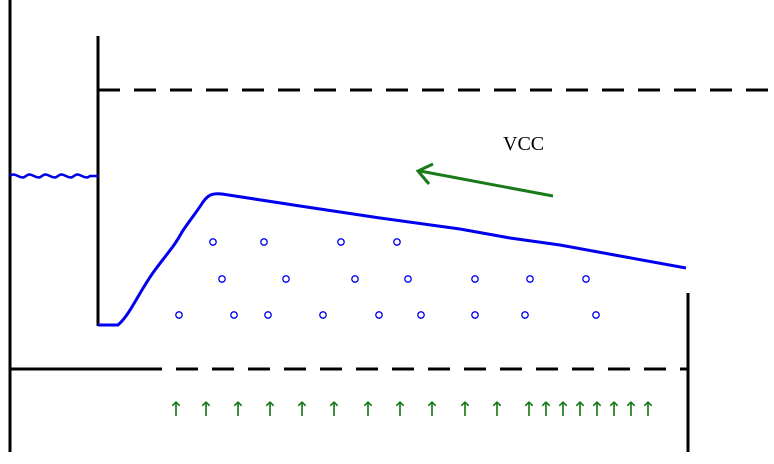 This screenshot has width=774, height=464. What do you see at coordinates (412, 409) in the screenshot?
I see `upward-arrows-row: ↑ ↑ ↑ ↑ ↑ ↑ ↑ ↑ ↑ ↑ ↑ ↑ ↑ ↑ ↑ ↑ ↑ ↑ ↑` at bounding box center [412, 409].